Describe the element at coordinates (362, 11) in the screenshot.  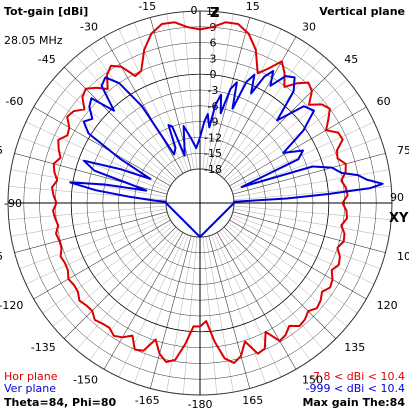
I see `plane-title: Vertical plane` at that location.